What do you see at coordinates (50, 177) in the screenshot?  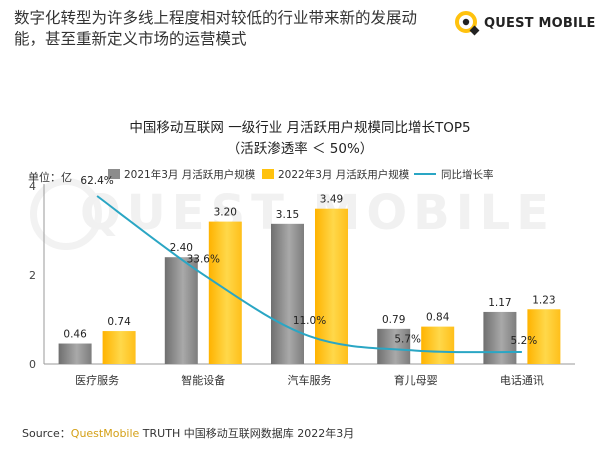 I see `unit-label: 单位：亿` at bounding box center [50, 177].